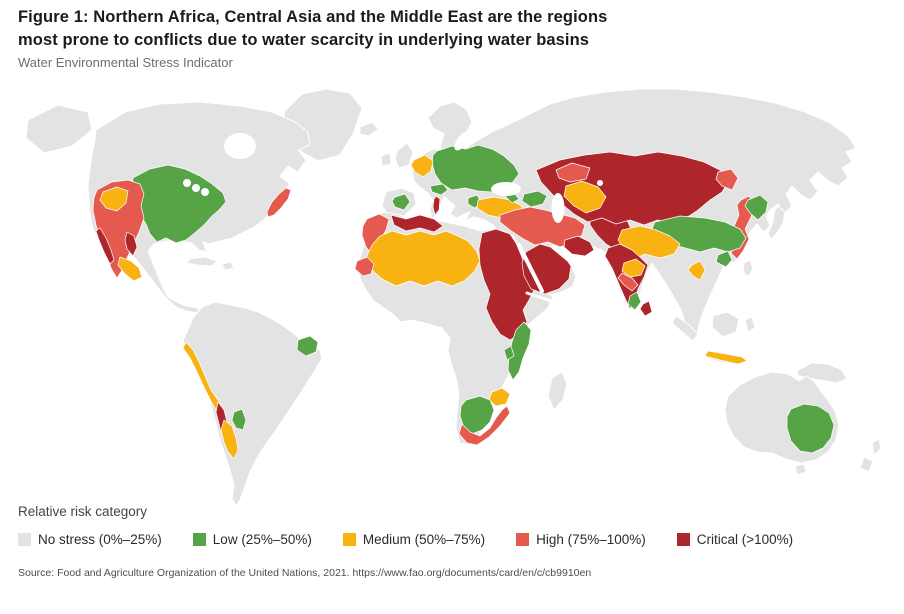 This screenshot has height=614, width=904. I want to click on no-stress-swatch, so click(24, 539).